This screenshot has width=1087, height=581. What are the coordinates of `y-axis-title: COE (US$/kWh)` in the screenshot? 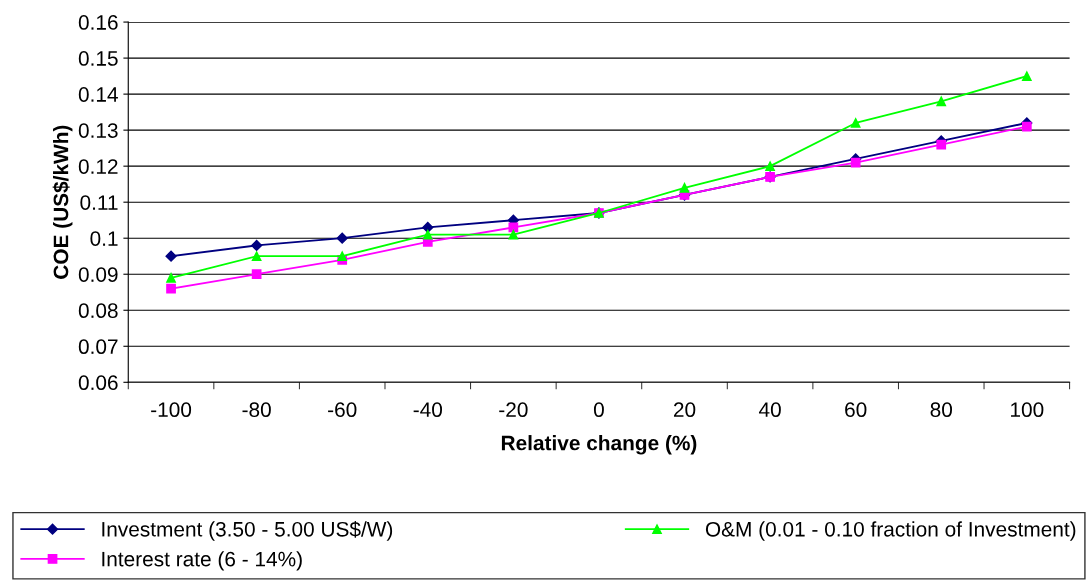 It's located at (62, 202).